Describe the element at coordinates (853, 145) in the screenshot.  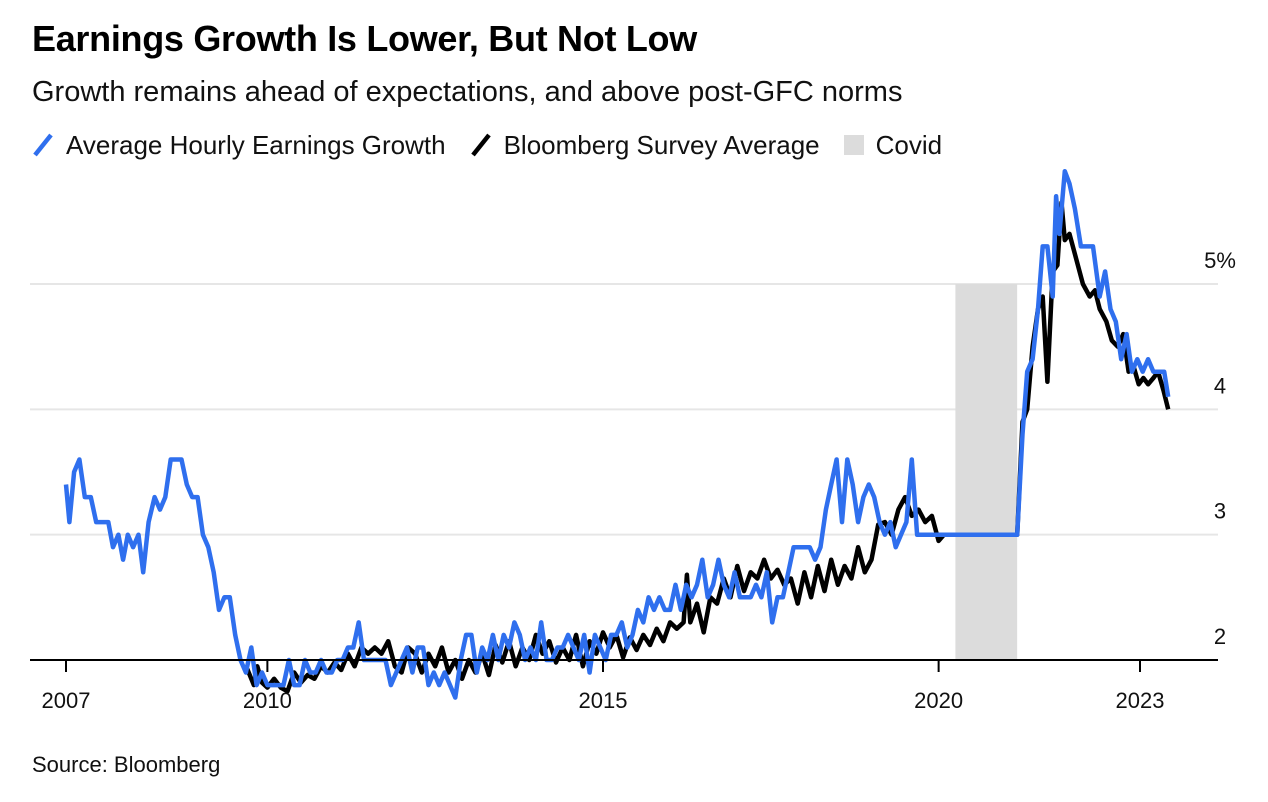
I see `legend-swatch-covid` at that location.